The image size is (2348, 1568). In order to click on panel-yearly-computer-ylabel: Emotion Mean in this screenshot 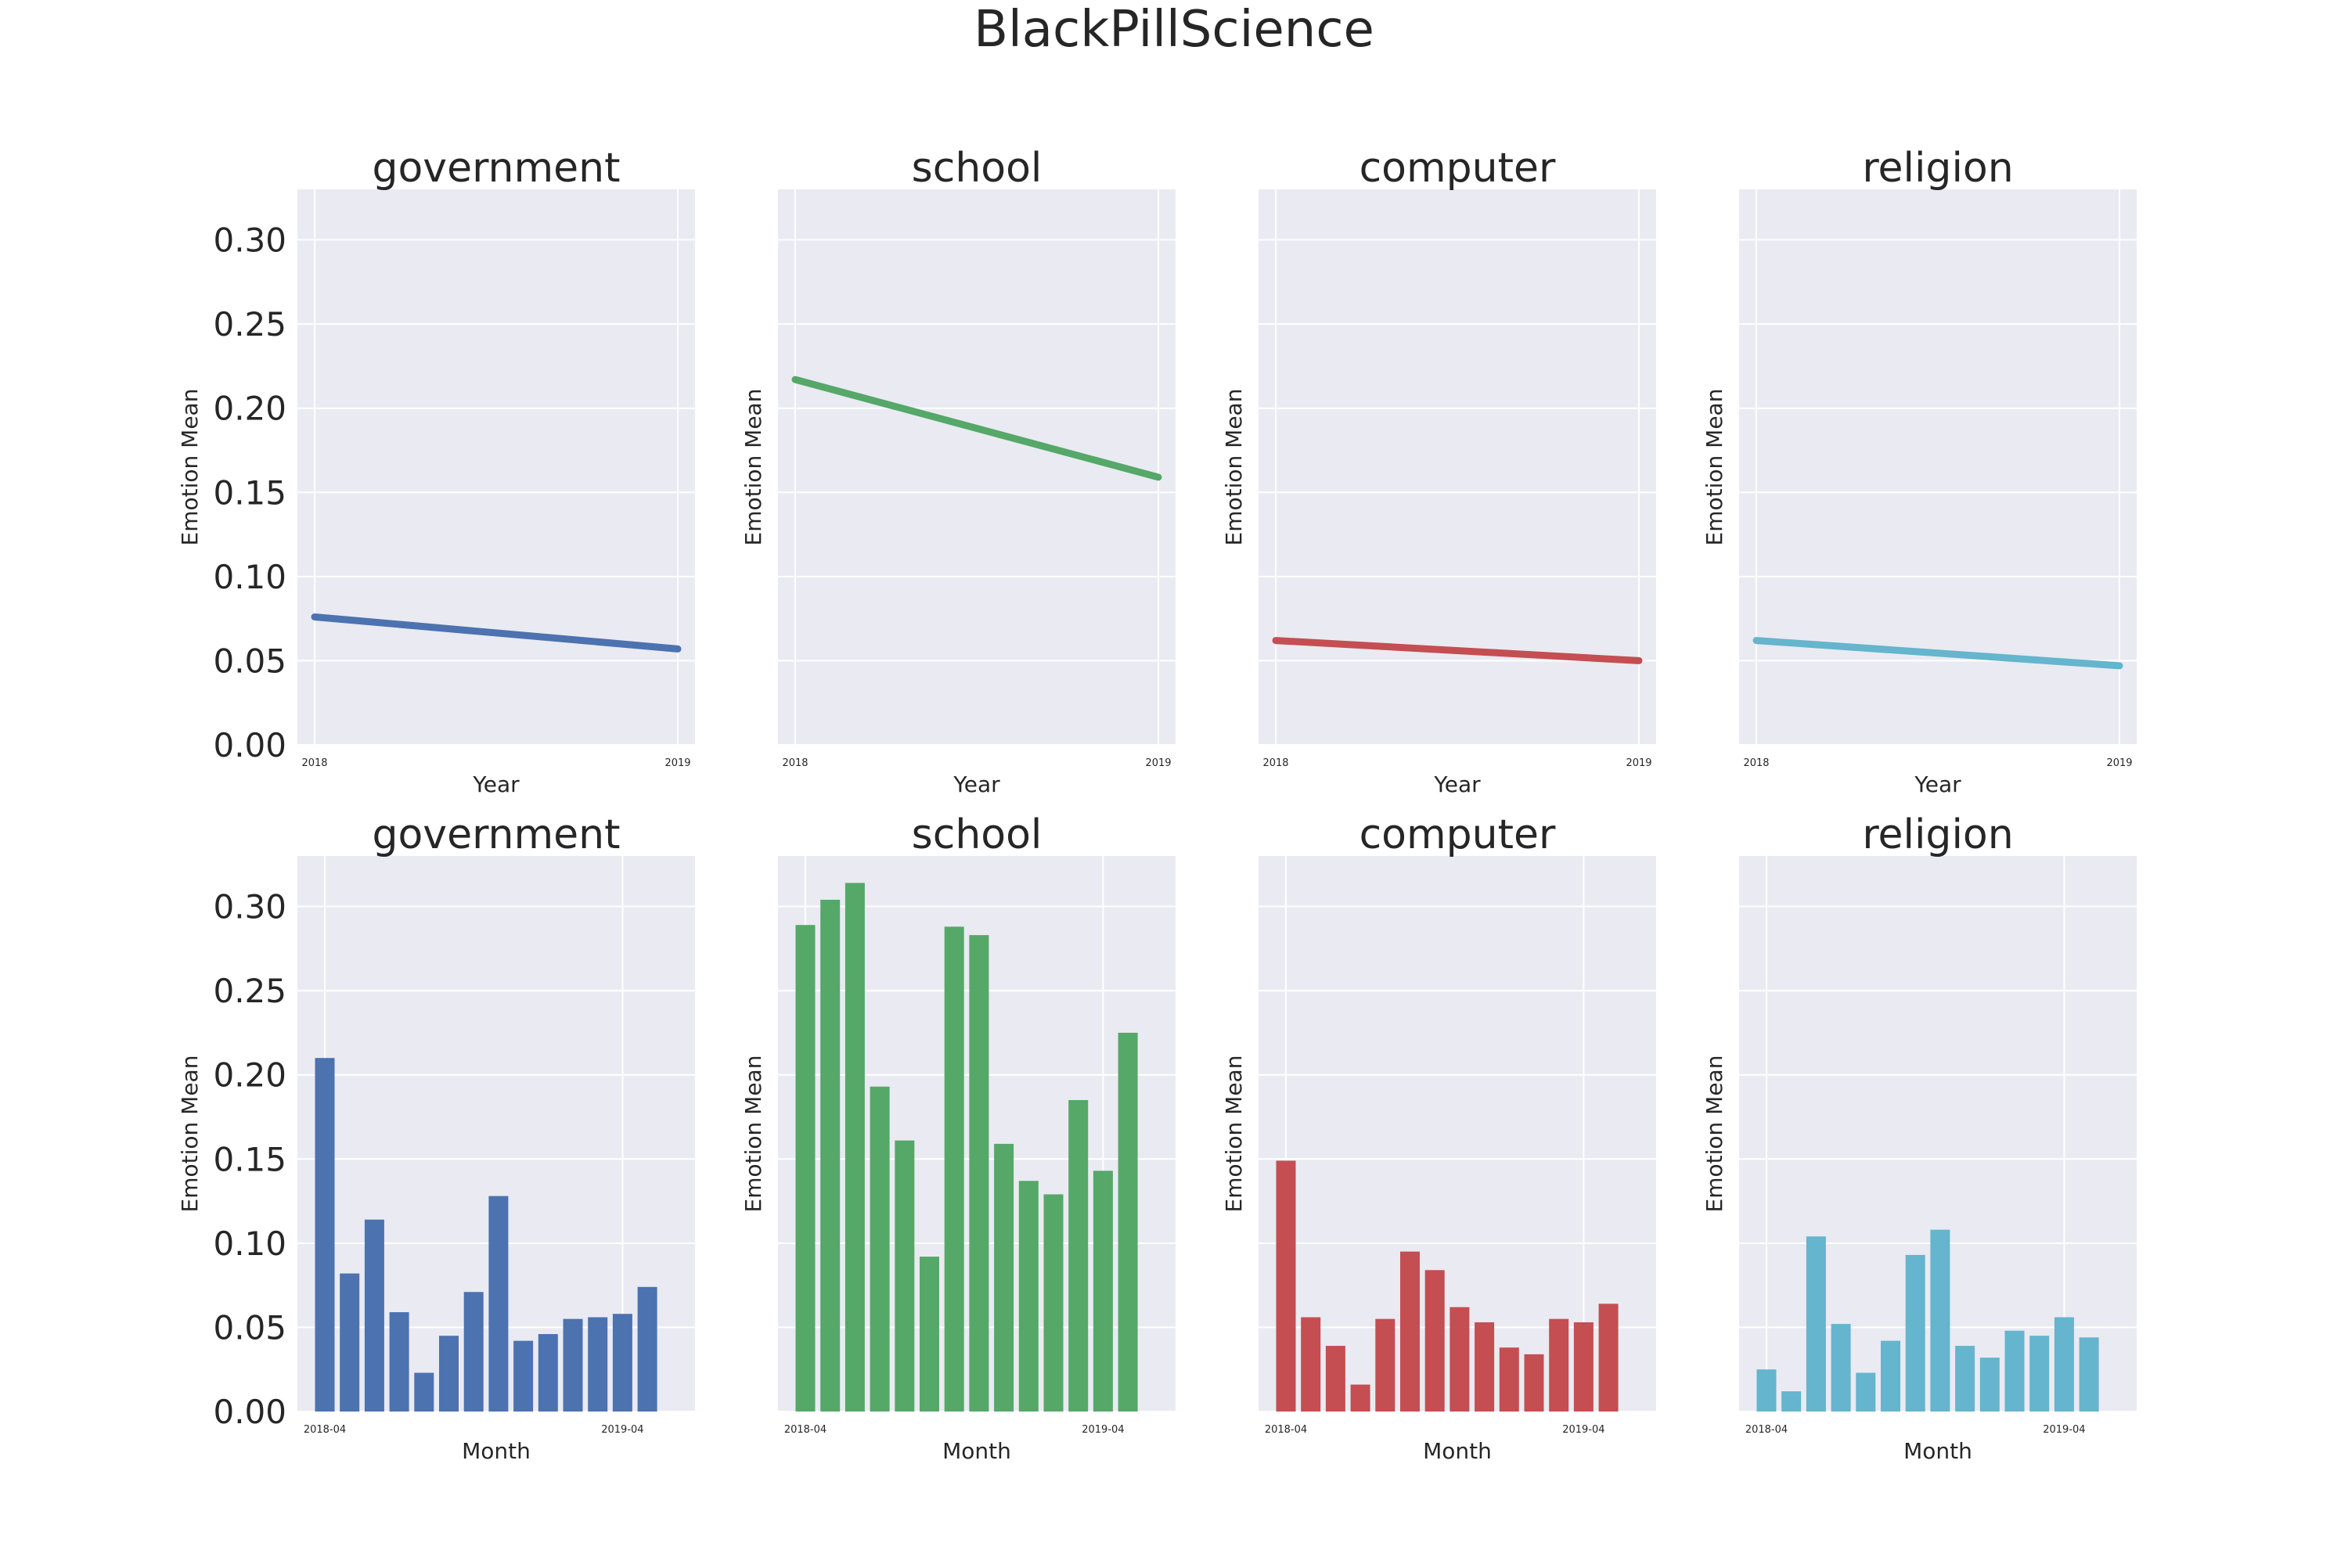, I will do `click(1234, 468)`.